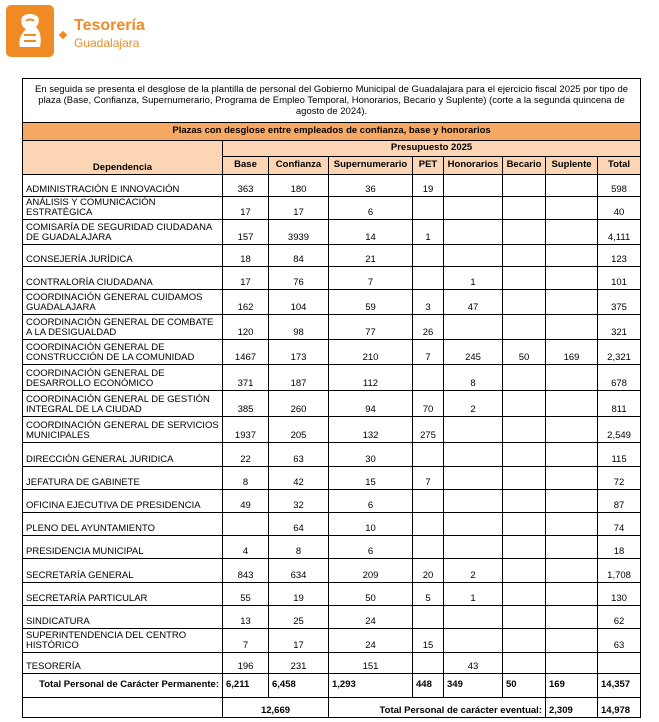  What do you see at coordinates (619, 352) in the screenshot?
I see `cell-value: 2,321` at bounding box center [619, 352].